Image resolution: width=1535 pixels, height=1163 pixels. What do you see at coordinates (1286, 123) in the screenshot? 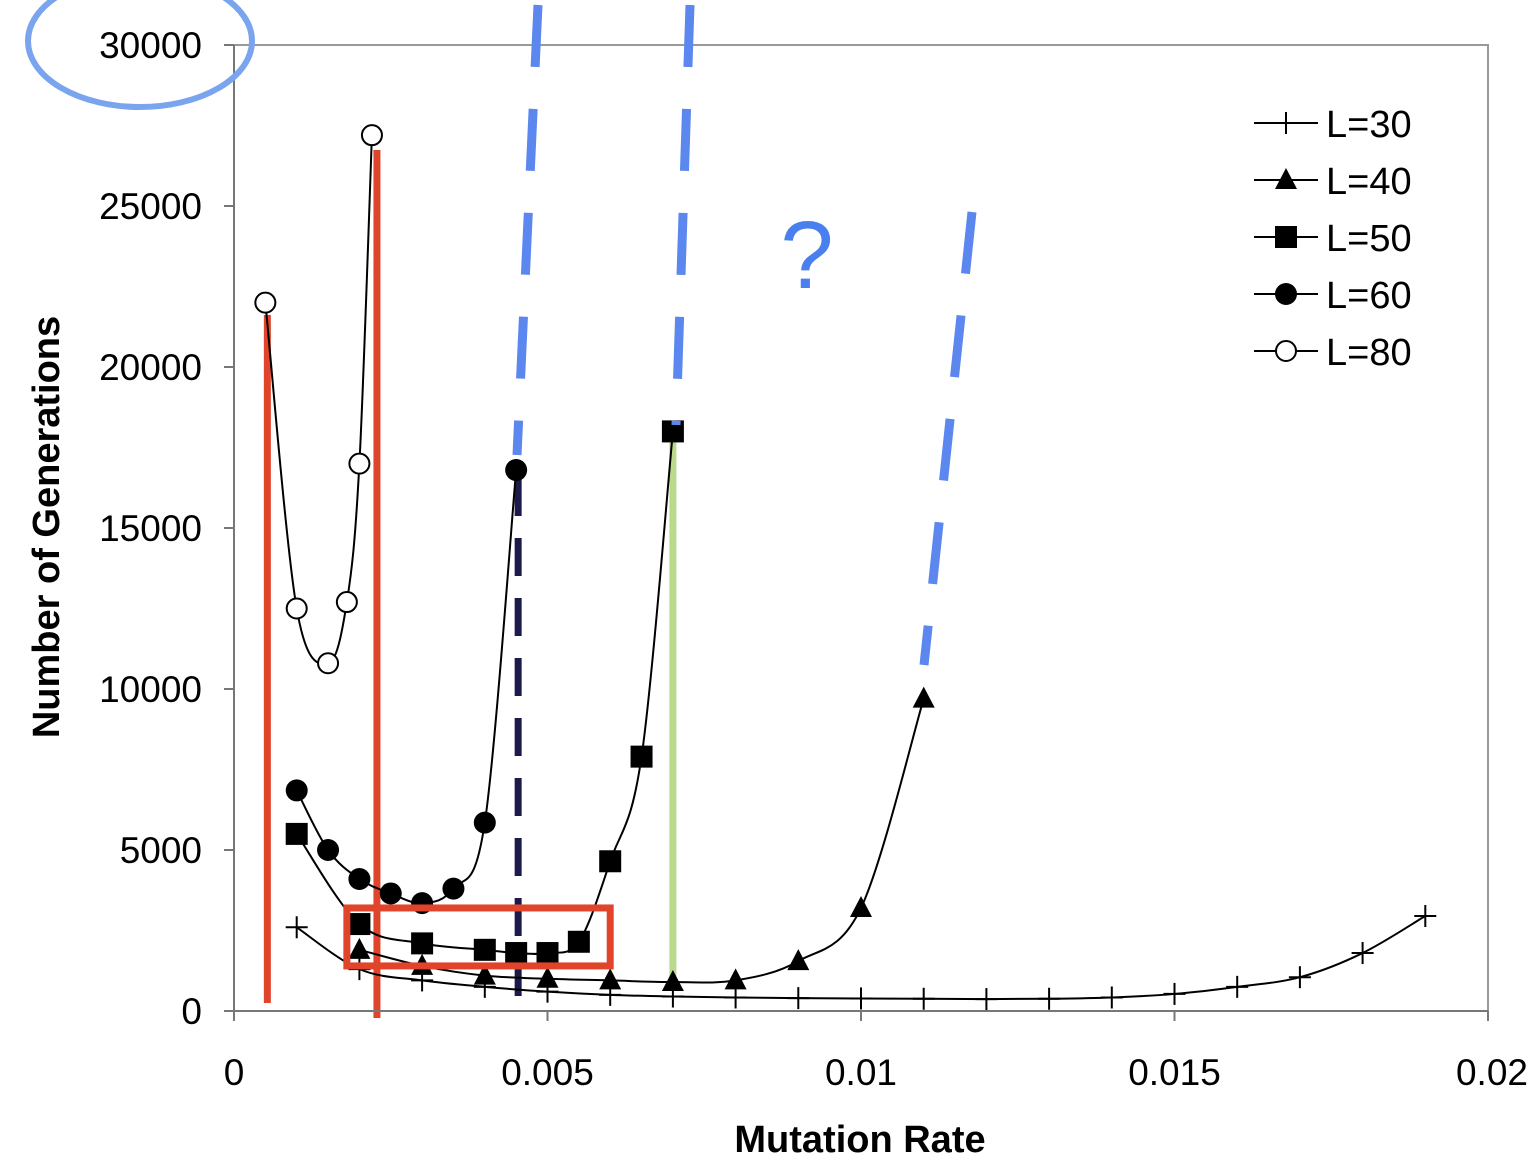
I see `legend-marker-l30` at bounding box center [1286, 123].